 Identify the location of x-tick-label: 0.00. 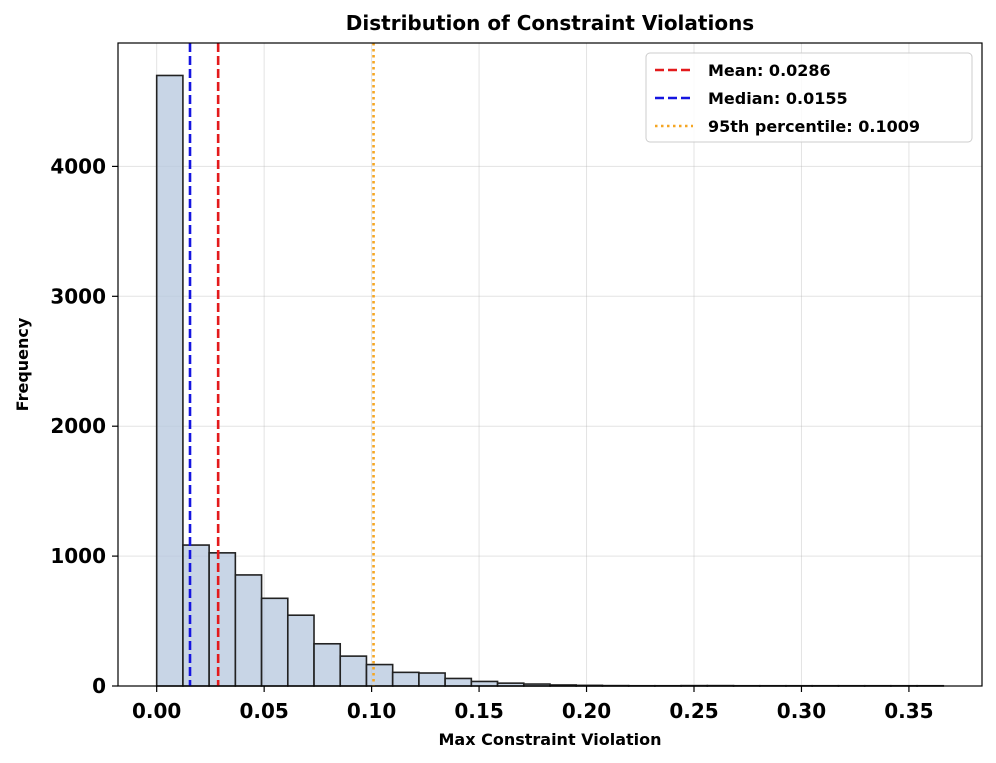
(156, 711).